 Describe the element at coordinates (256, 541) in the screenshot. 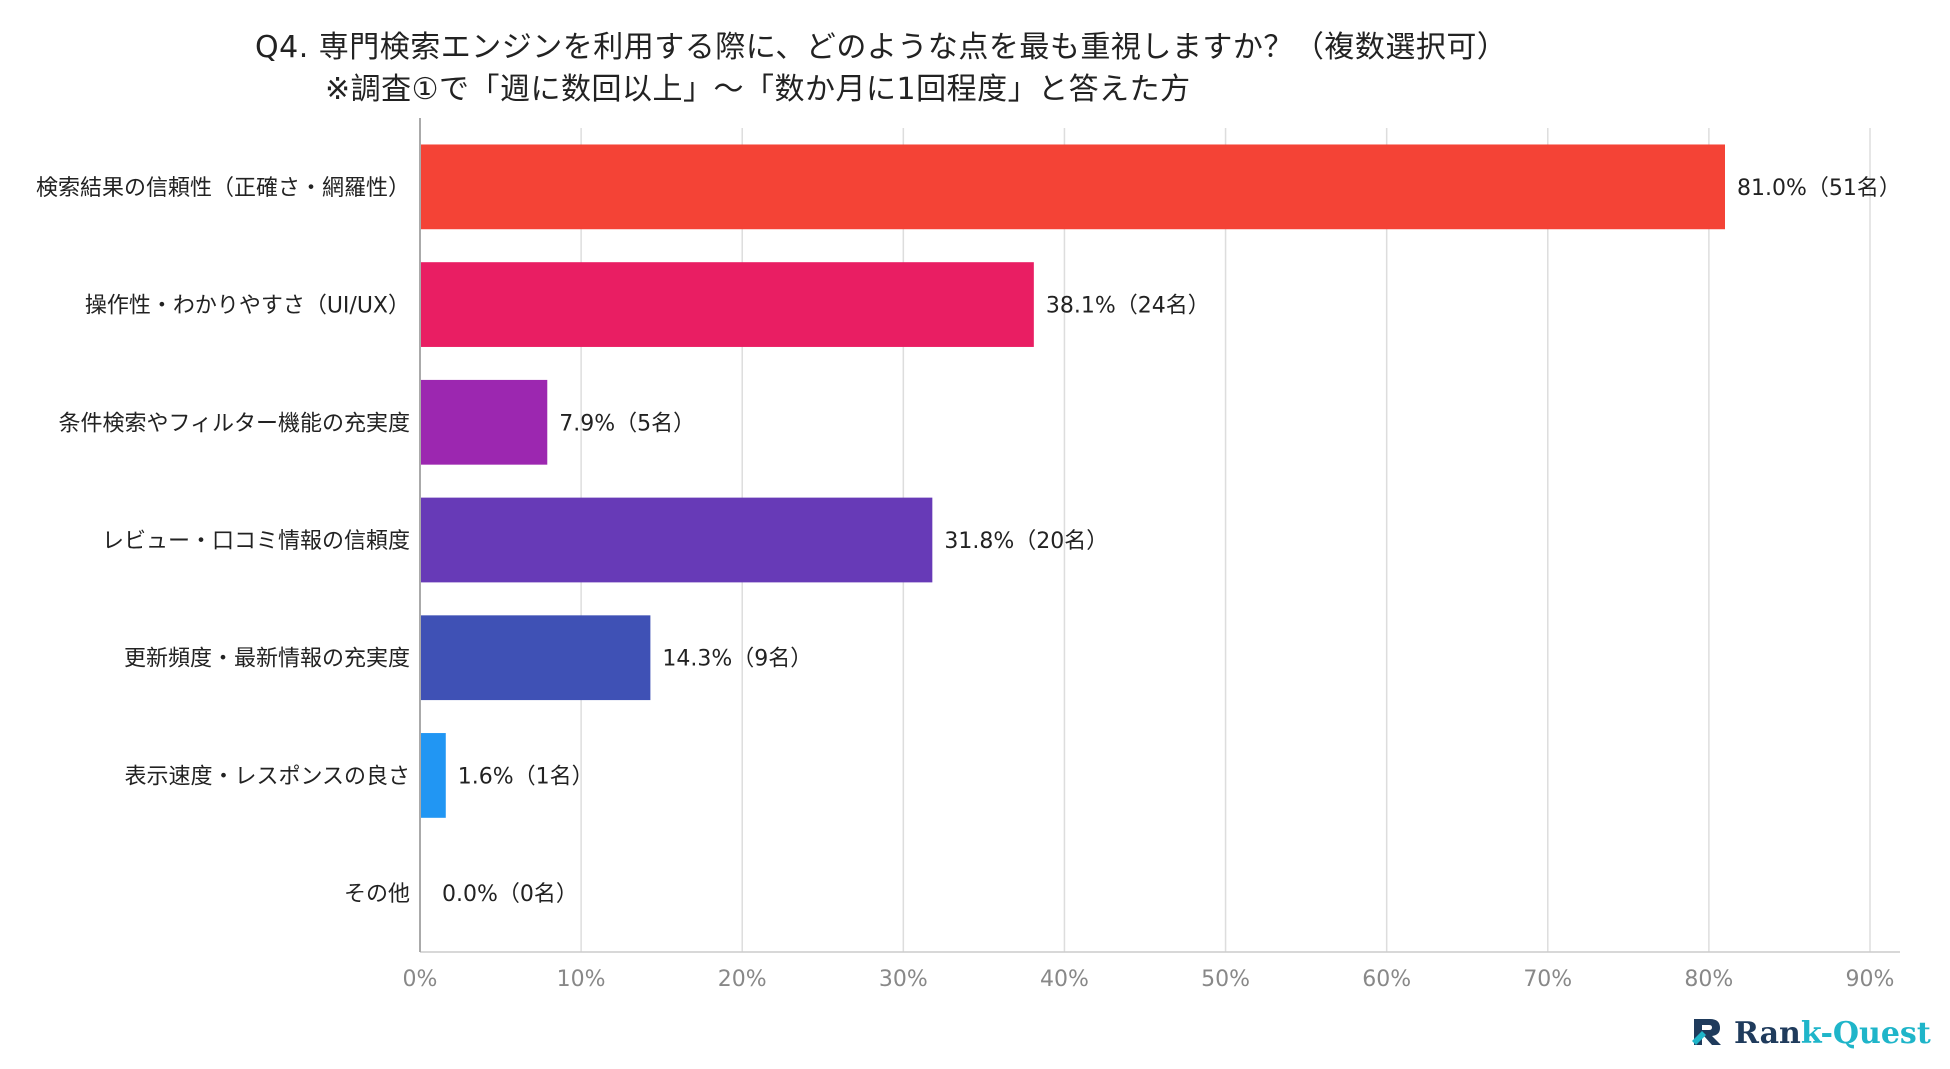

I see `category-label: レビュー・口コミ情報の信頼度` at that location.